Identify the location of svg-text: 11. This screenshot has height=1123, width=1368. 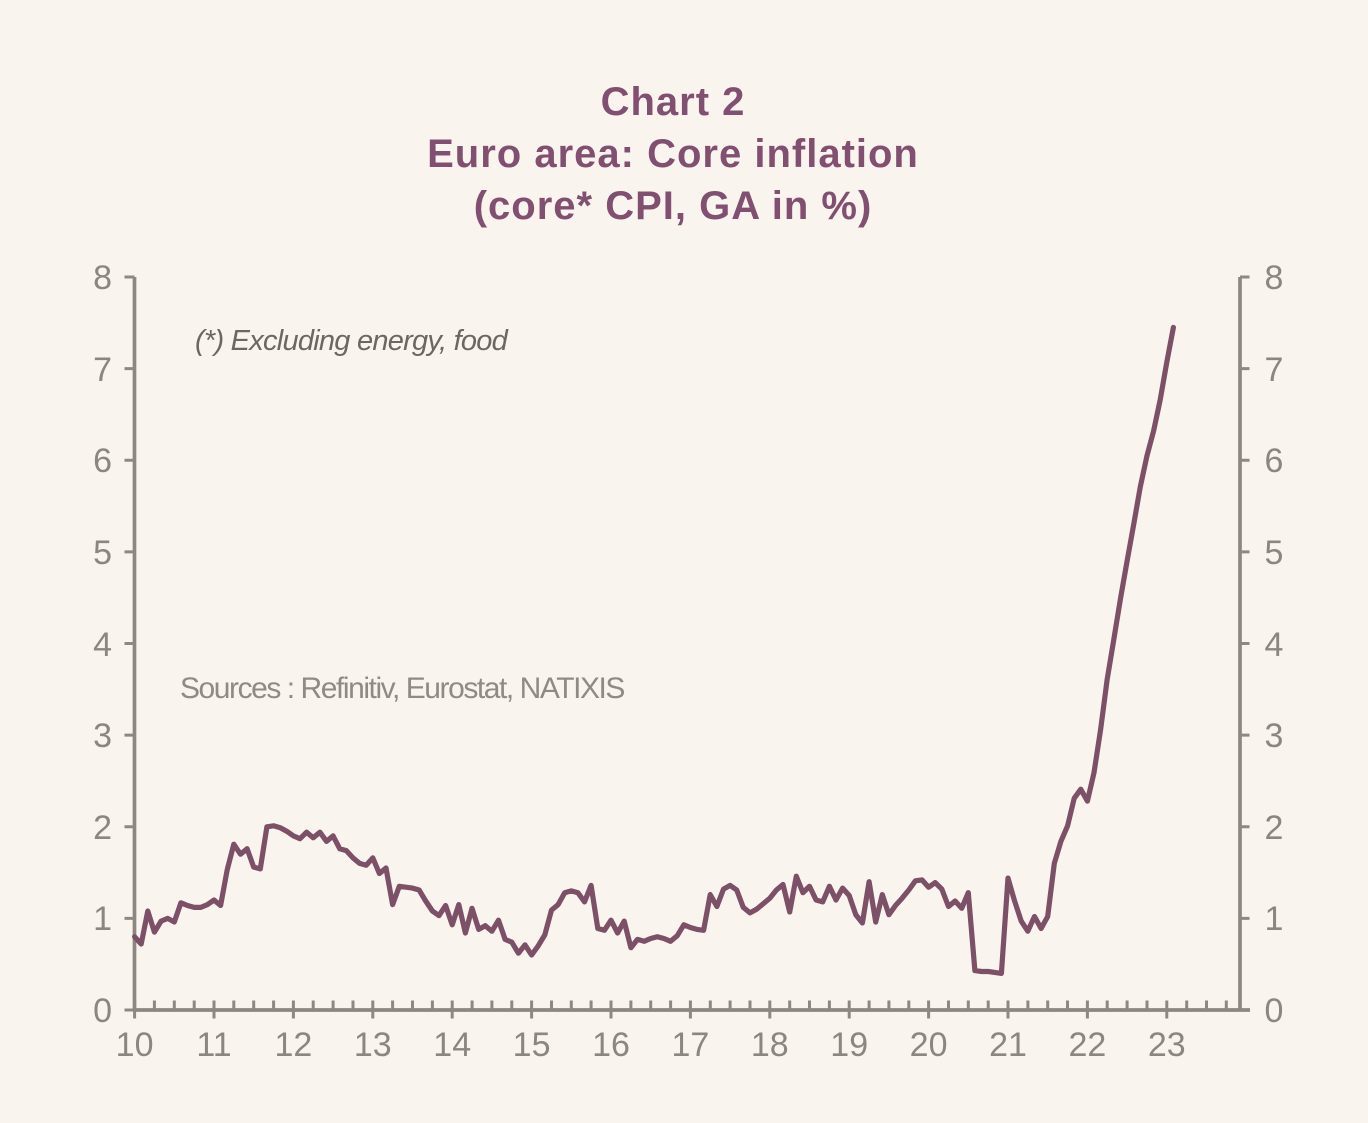
(213, 1045).